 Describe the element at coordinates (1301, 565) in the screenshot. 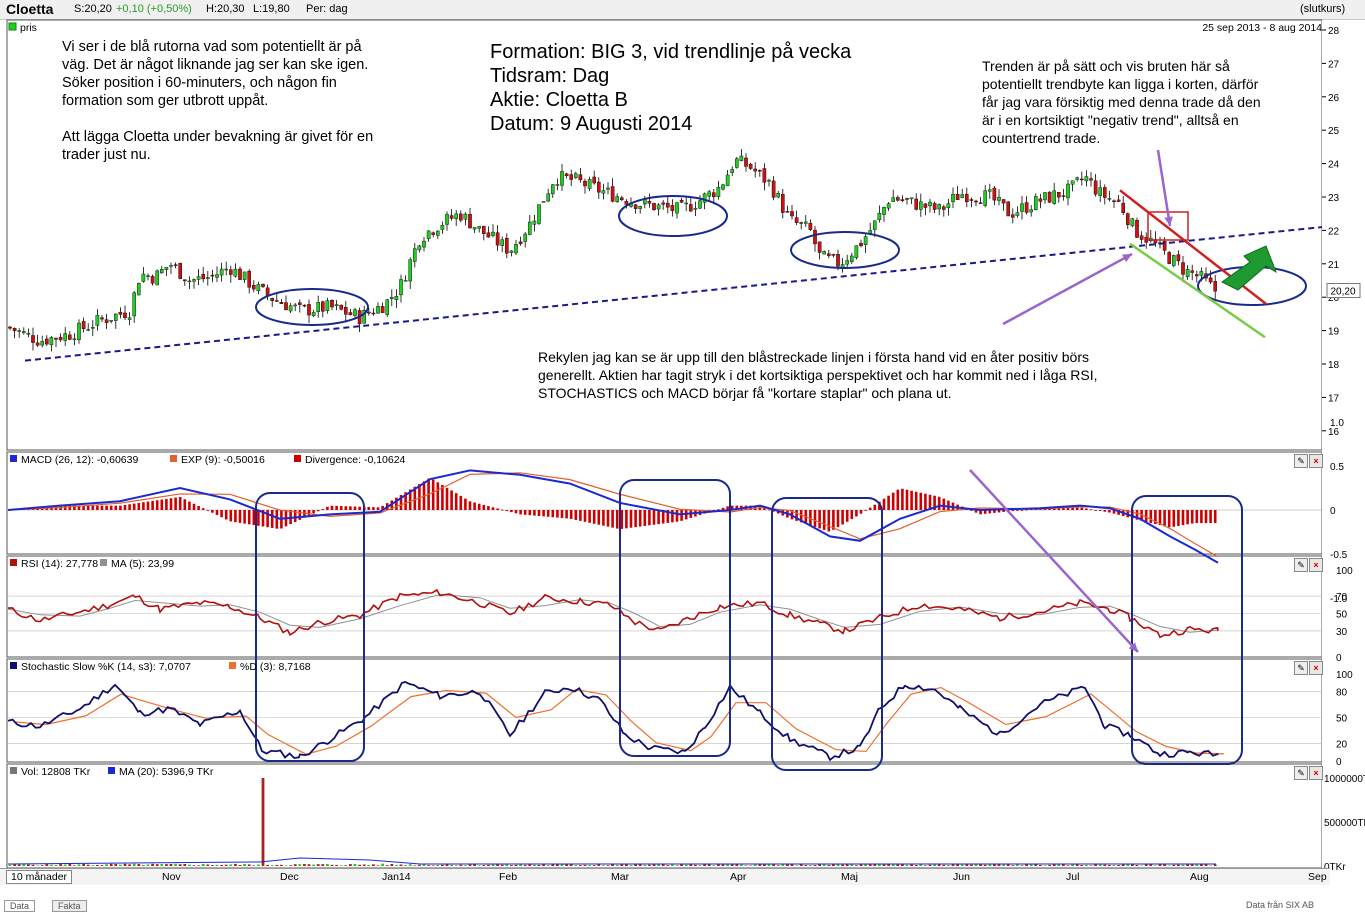

I see `rsi-settings-icon: ✎` at that location.